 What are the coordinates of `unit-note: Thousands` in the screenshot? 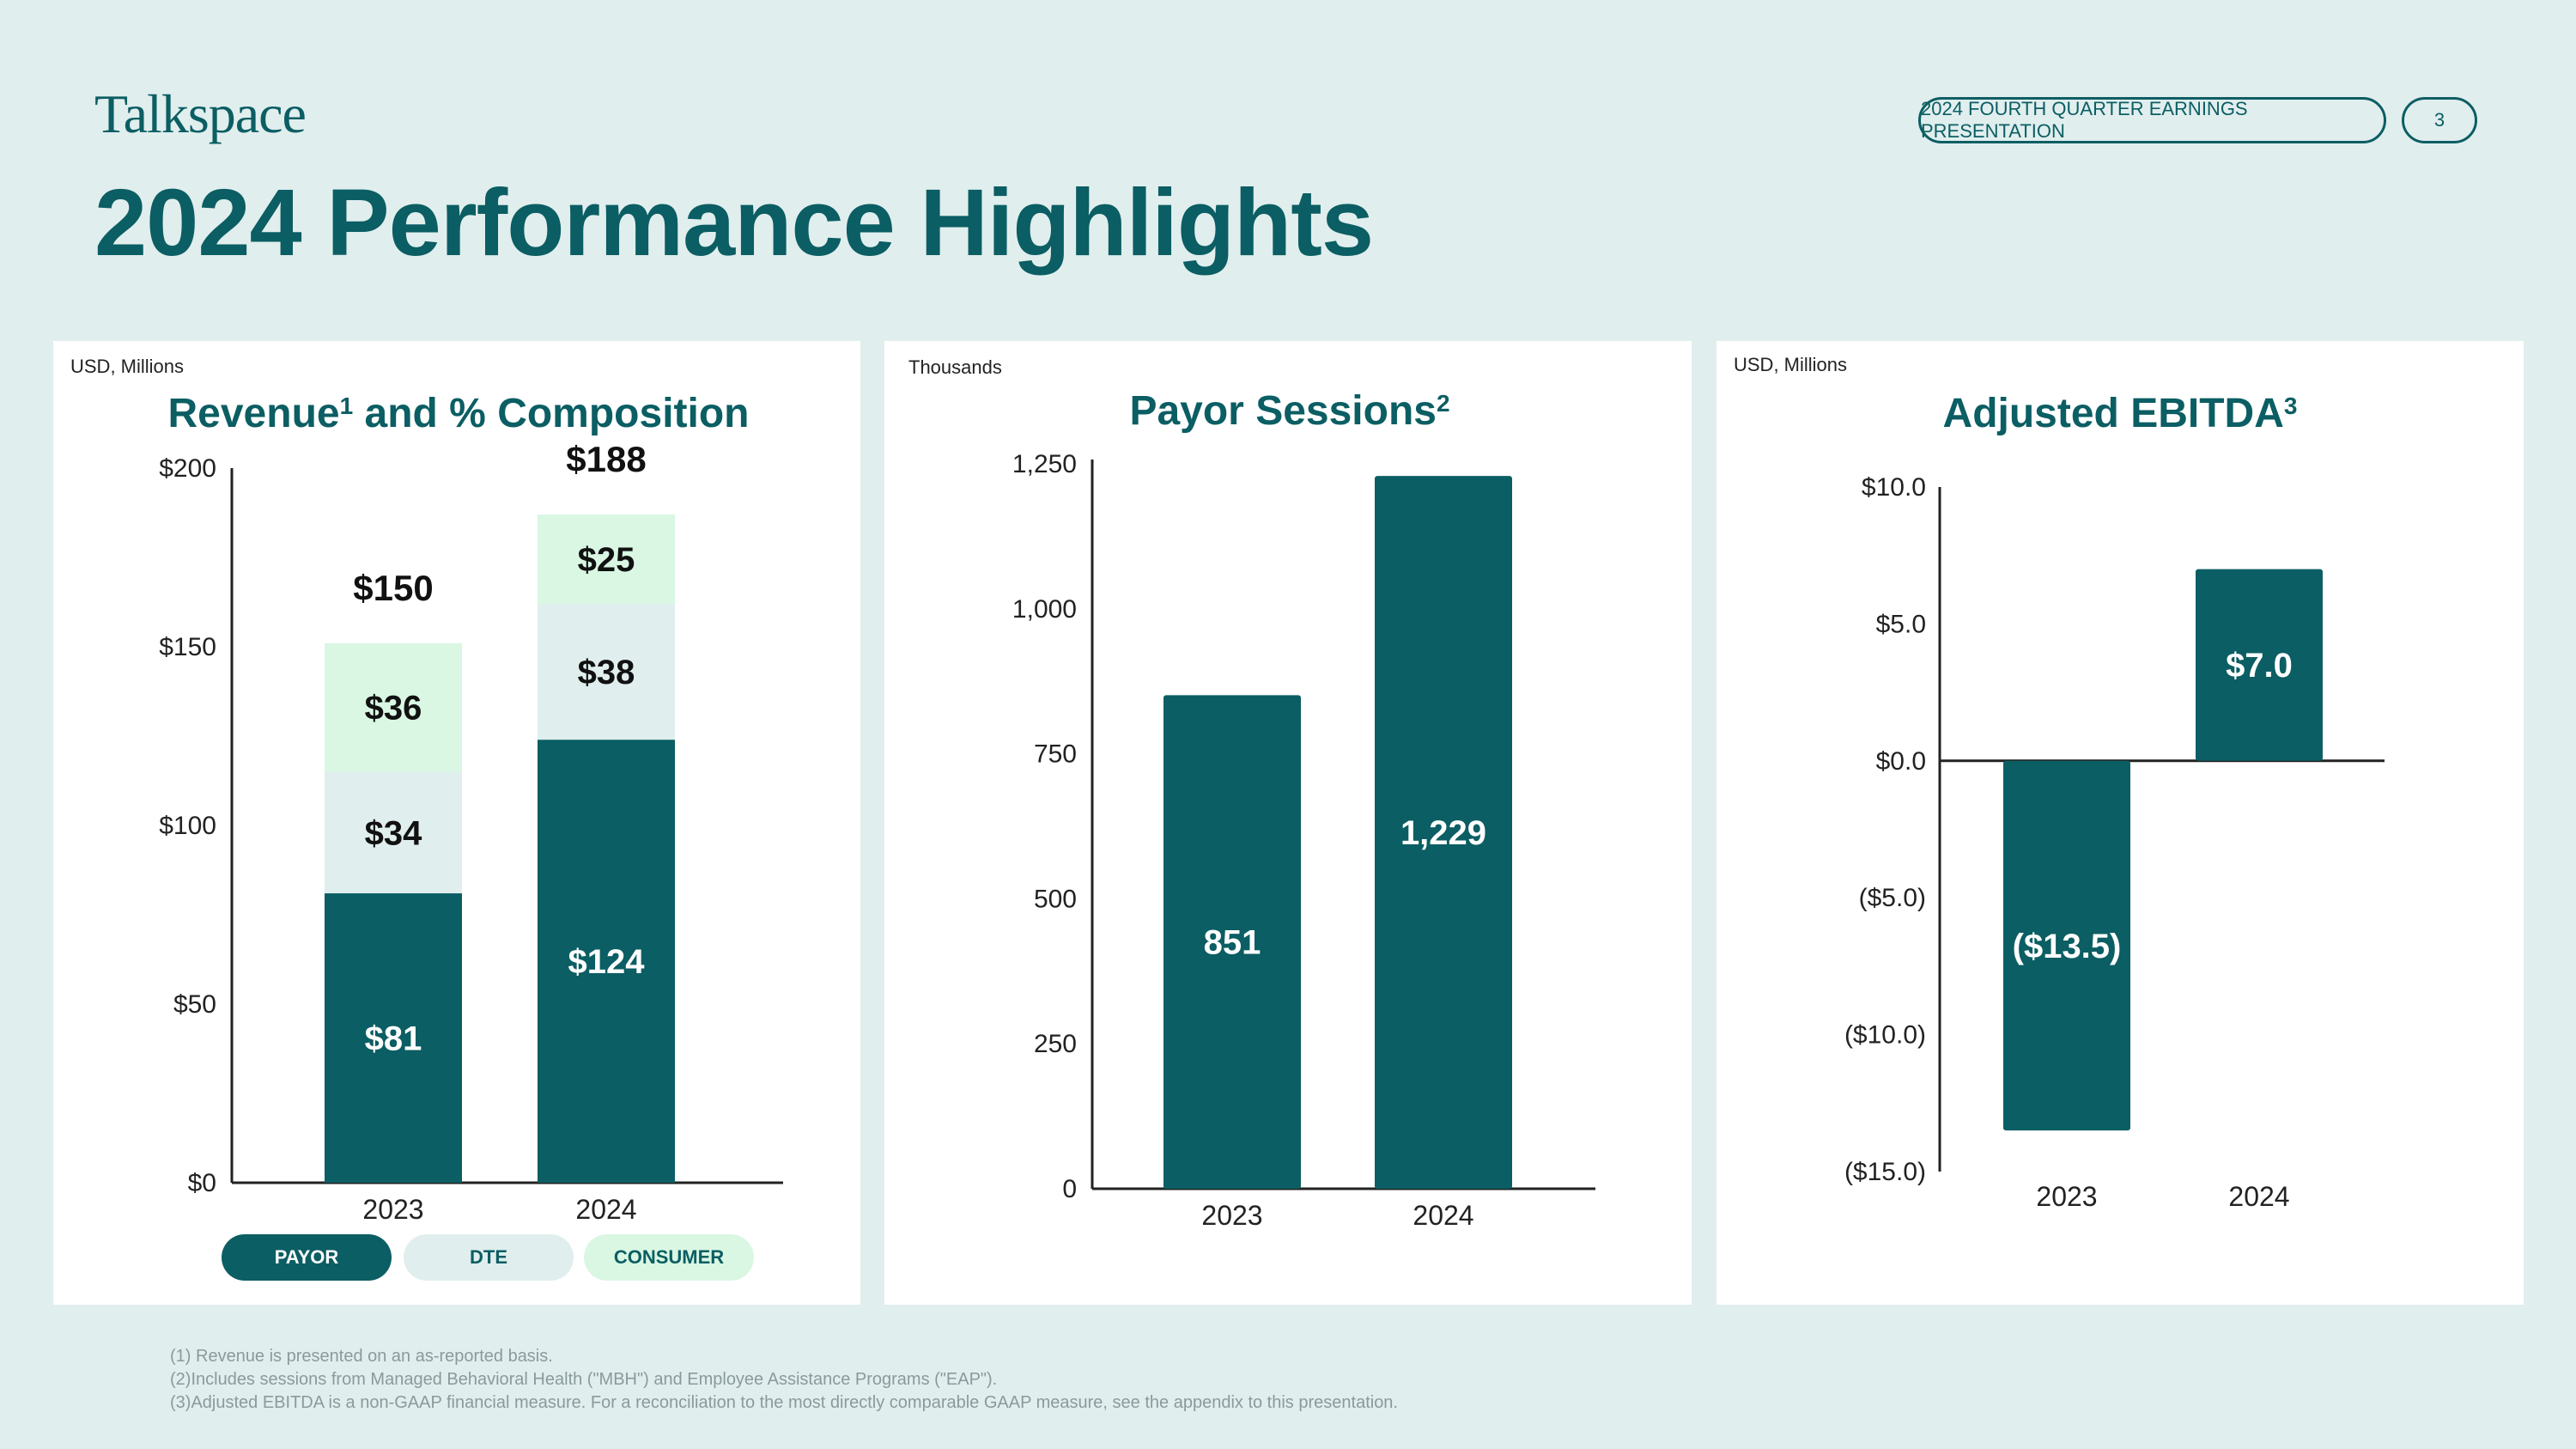 It's located at (955, 367).